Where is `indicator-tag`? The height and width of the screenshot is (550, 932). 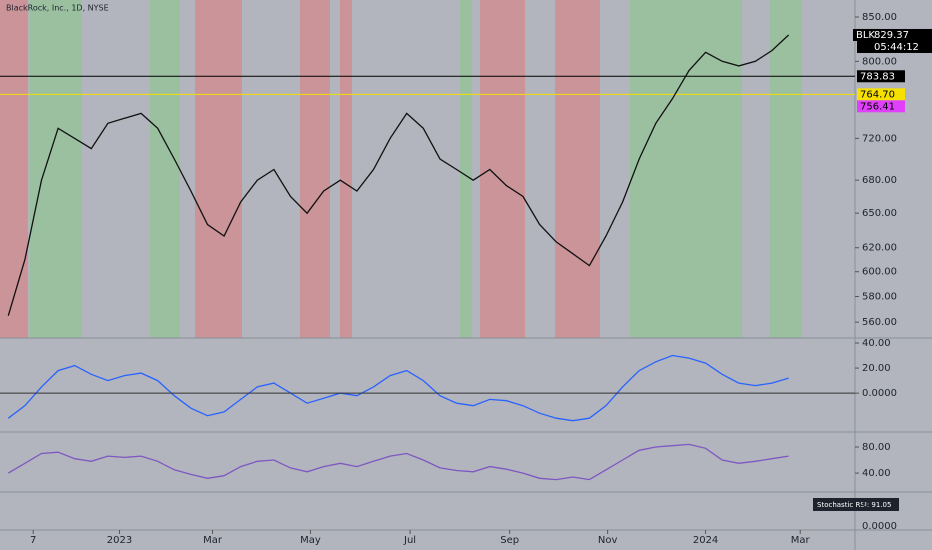
indicator-tag is located at coordinates (856, 504).